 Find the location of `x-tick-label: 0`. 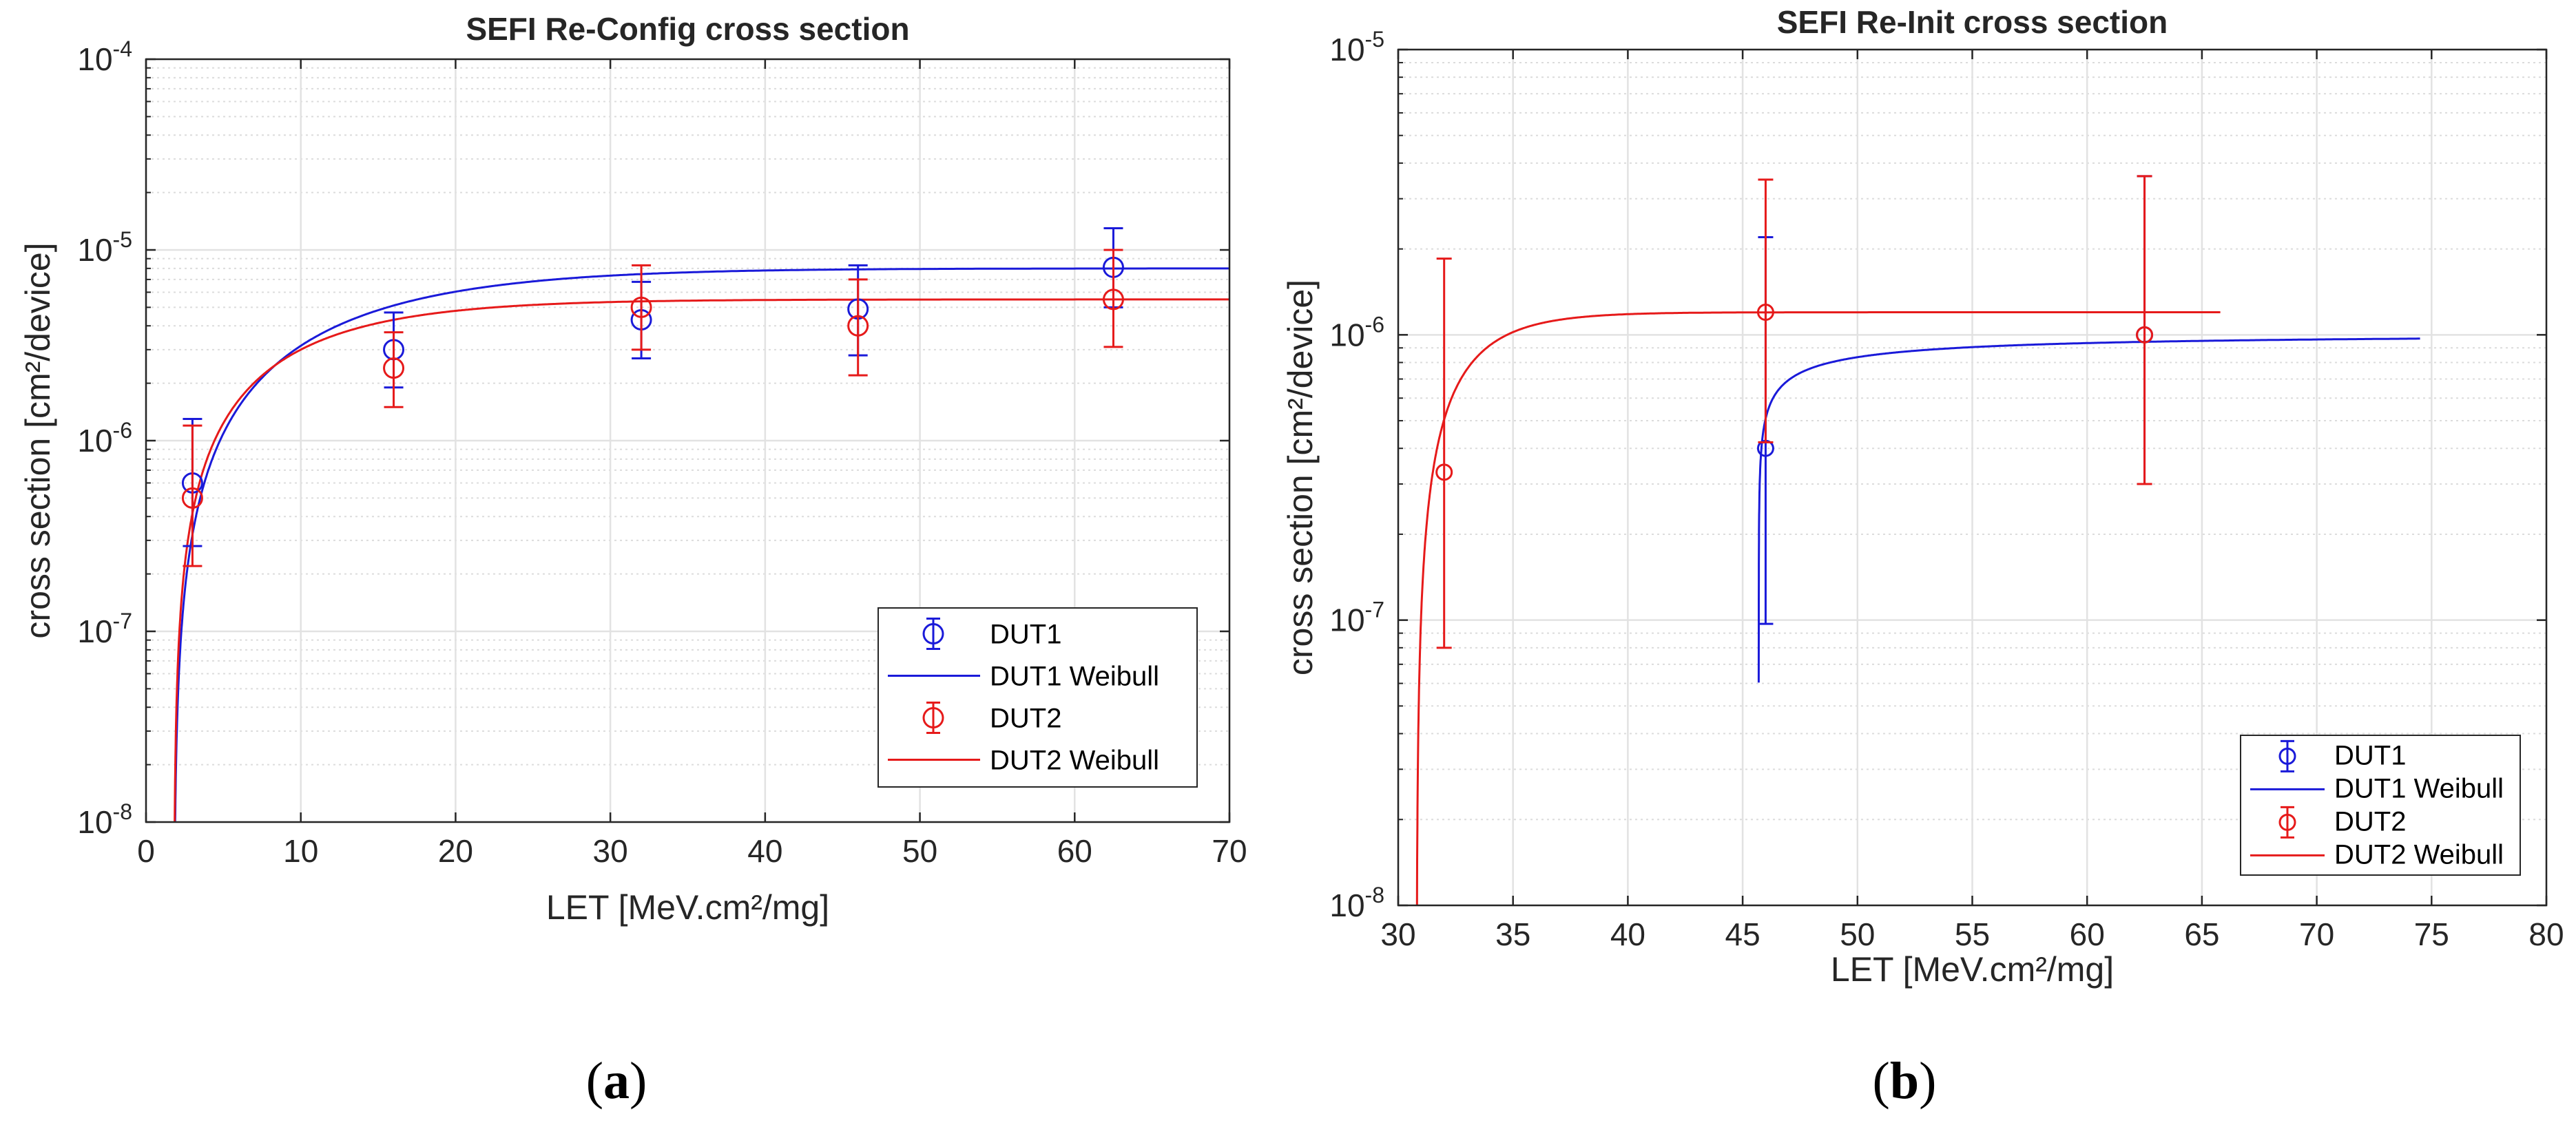

x-tick-label: 0 is located at coordinates (146, 851).